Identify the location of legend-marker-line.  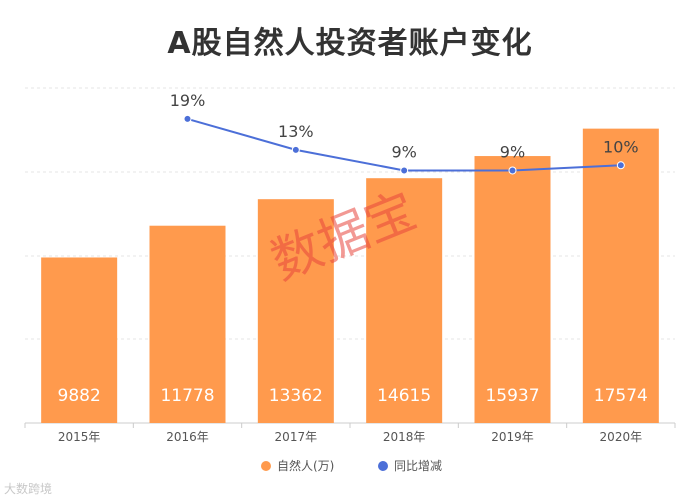
(383, 466).